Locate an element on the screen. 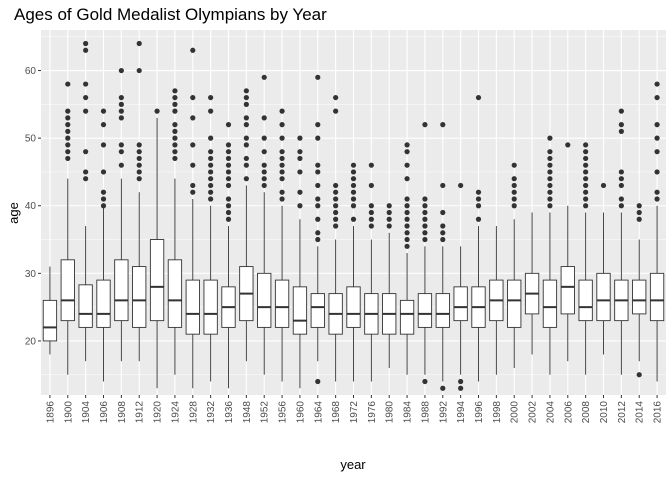 This screenshot has height=480, width=672. x-tick-label: 2012 is located at coordinates (622, 412).